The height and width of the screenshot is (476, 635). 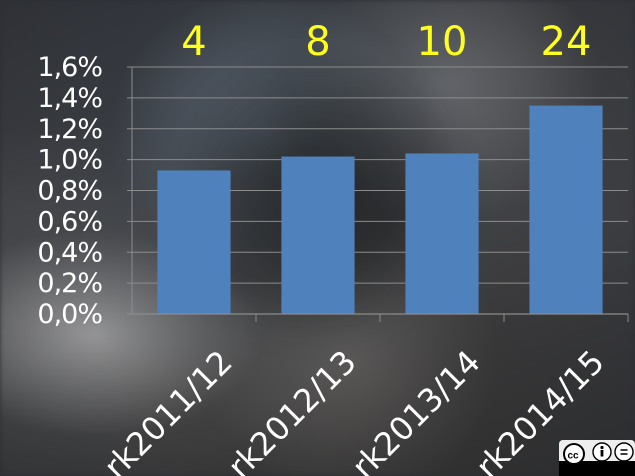 What do you see at coordinates (291, 409) in the screenshot?
I see `x-tick-label: rk2012/13` at bounding box center [291, 409].